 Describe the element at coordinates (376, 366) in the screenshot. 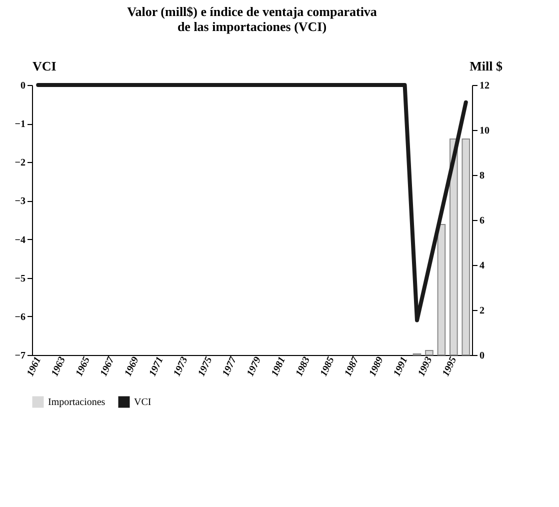

I see `x-tick-label: 1989` at that location.